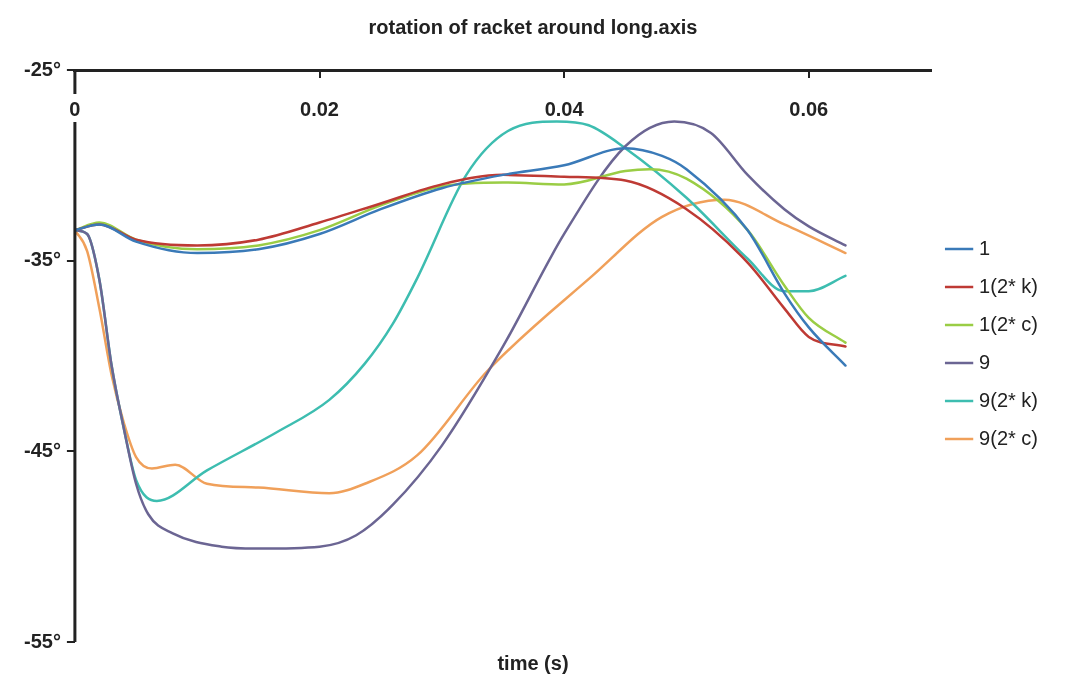 Image resolution: width=1069 pixels, height=690 pixels. What do you see at coordinates (985, 361) in the screenshot?
I see `legend-label: 9` at bounding box center [985, 361].